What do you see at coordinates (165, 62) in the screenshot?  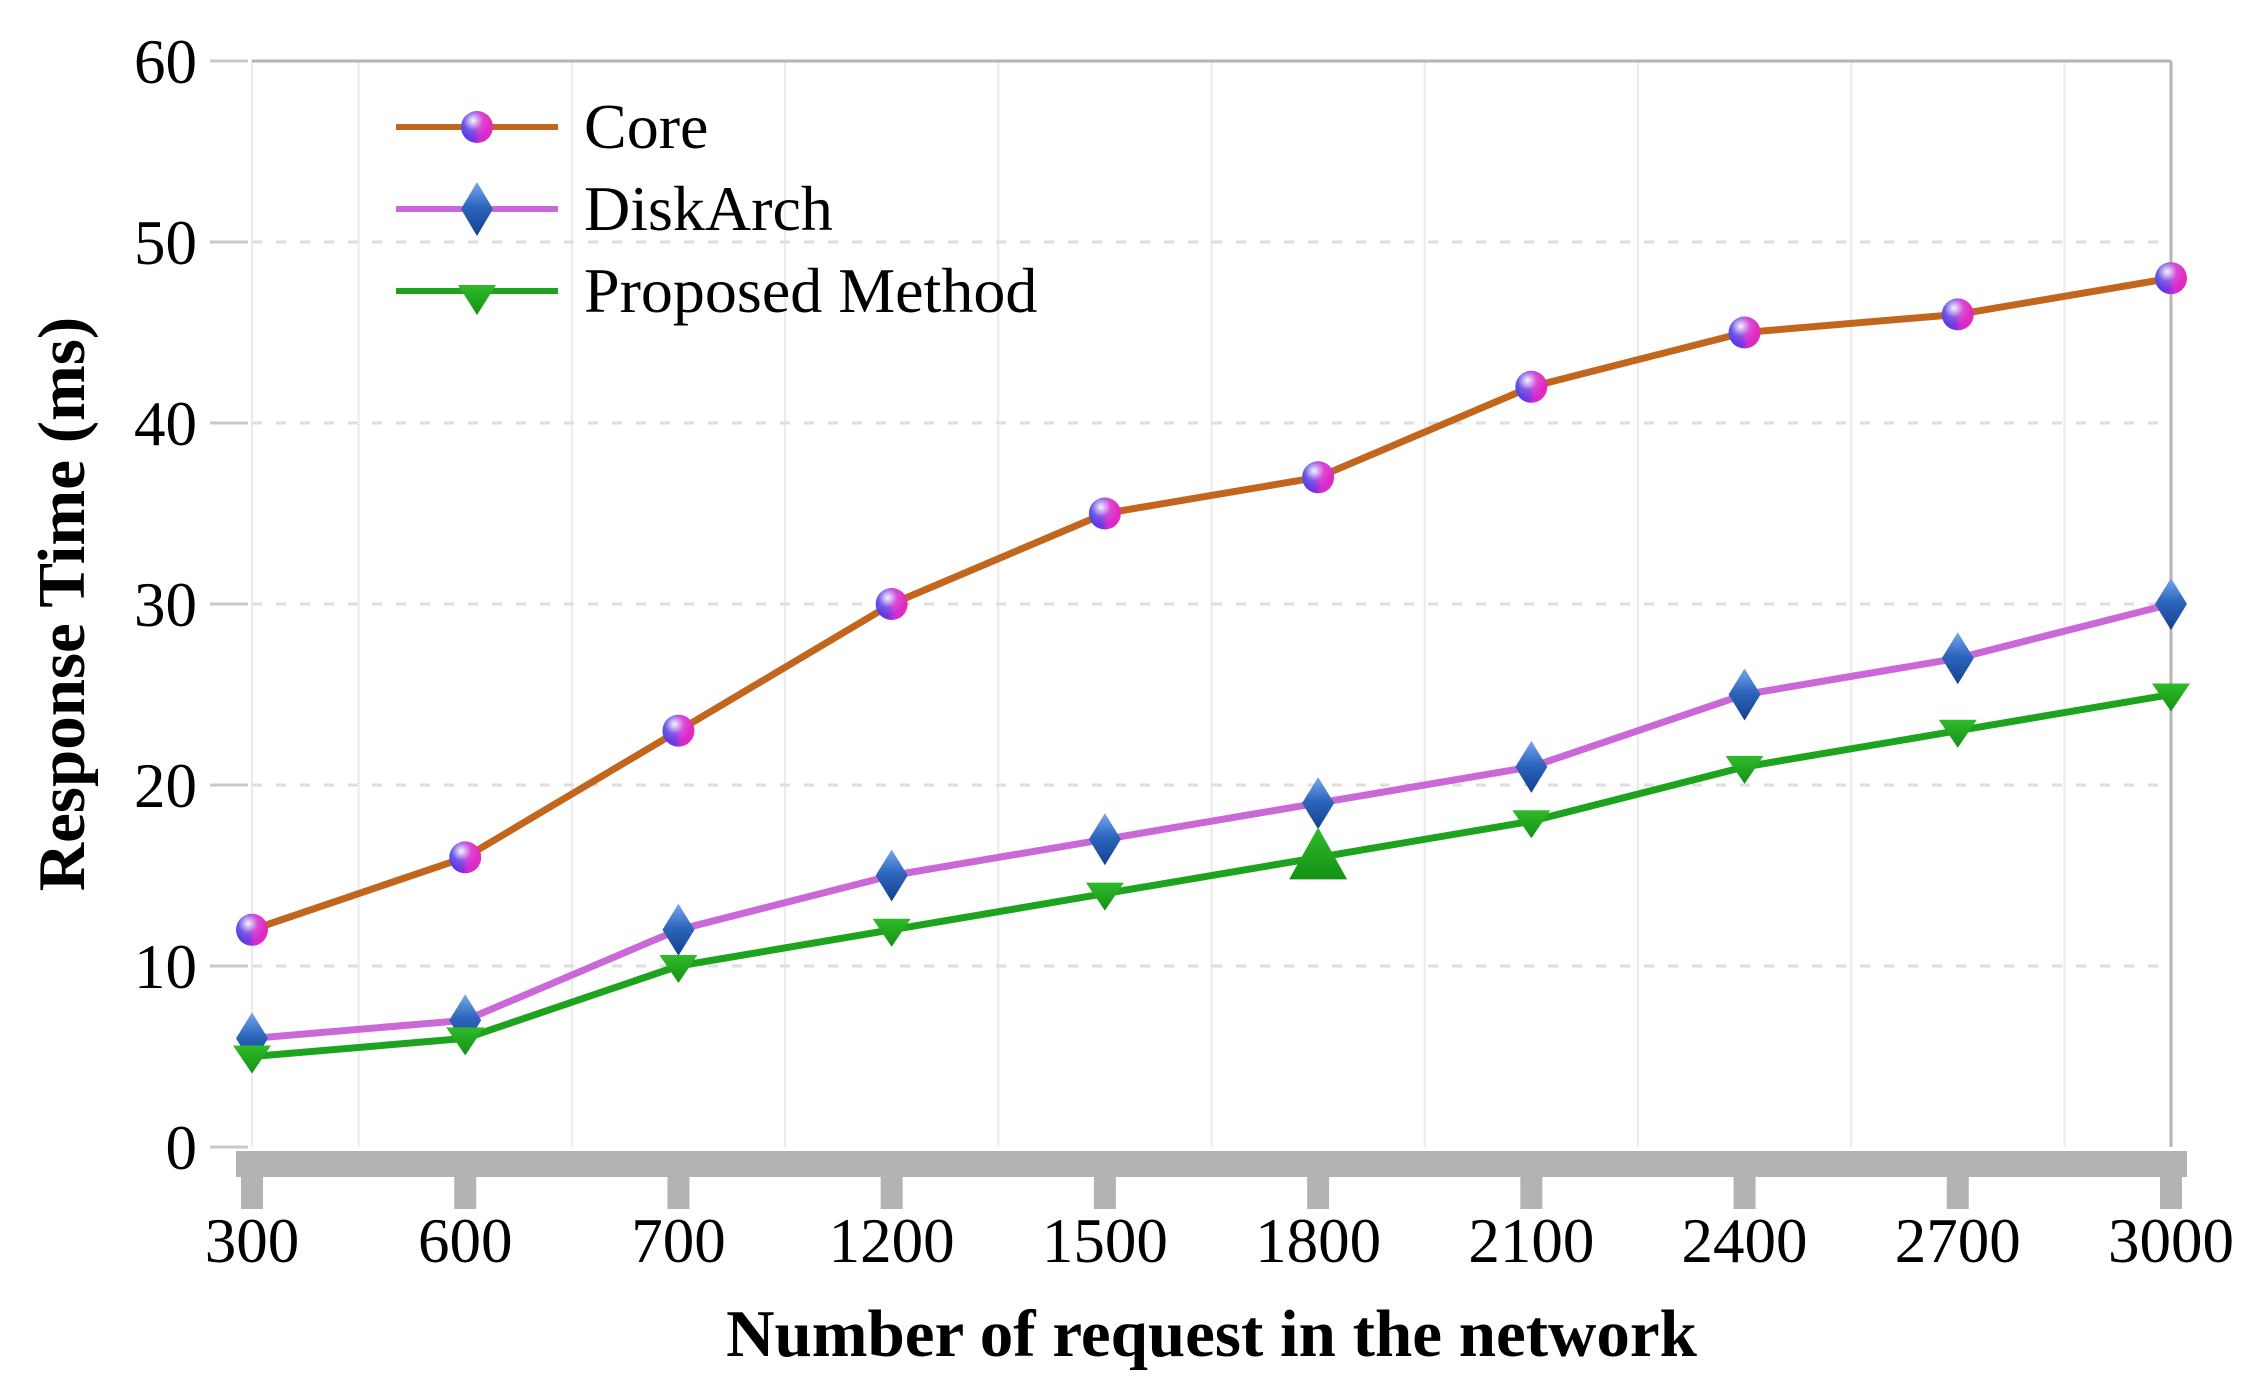 I see `y-tick-label: 60` at bounding box center [165, 62].